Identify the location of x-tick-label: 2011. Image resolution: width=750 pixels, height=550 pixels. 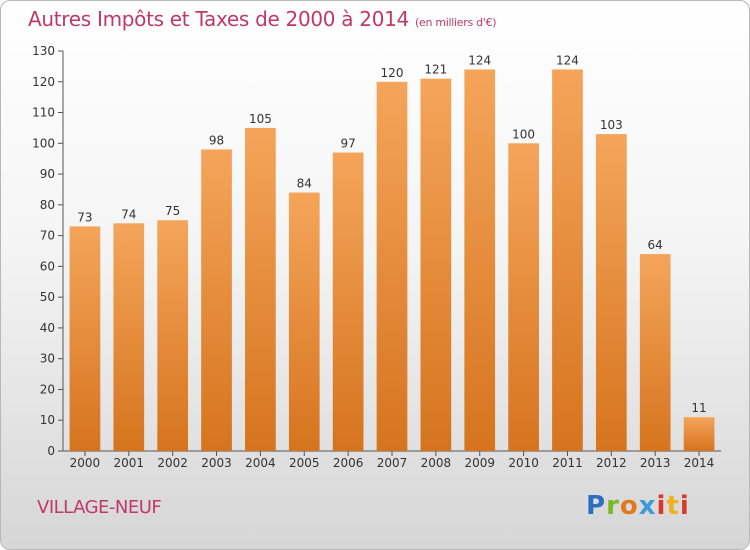
(567, 463).